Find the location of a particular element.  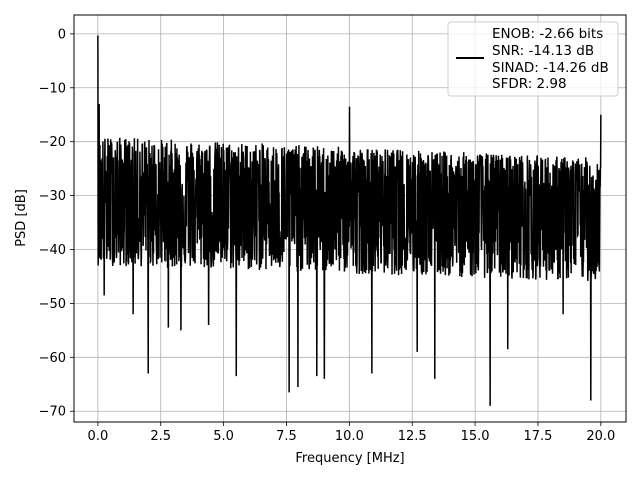

x-axis: 0.0 2.5 5.0 7.5 10.0 12.5 15.0 17.5 20.0 is located at coordinates (351, 433).